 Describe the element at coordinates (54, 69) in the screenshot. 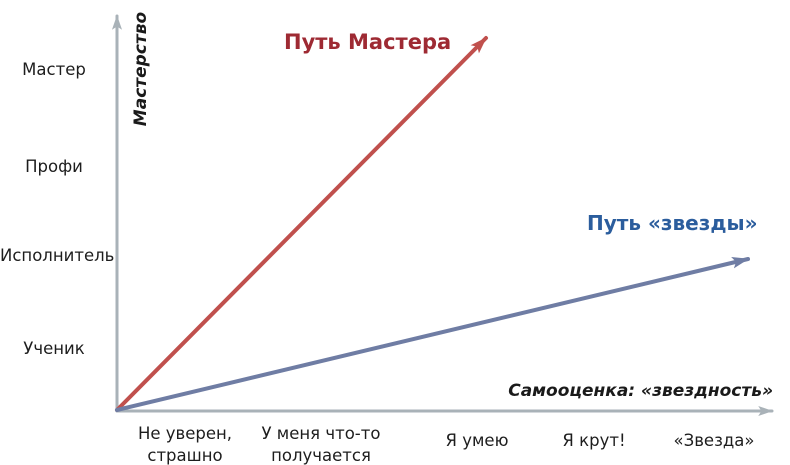

I see `y-tick-master: Мастер` at that location.